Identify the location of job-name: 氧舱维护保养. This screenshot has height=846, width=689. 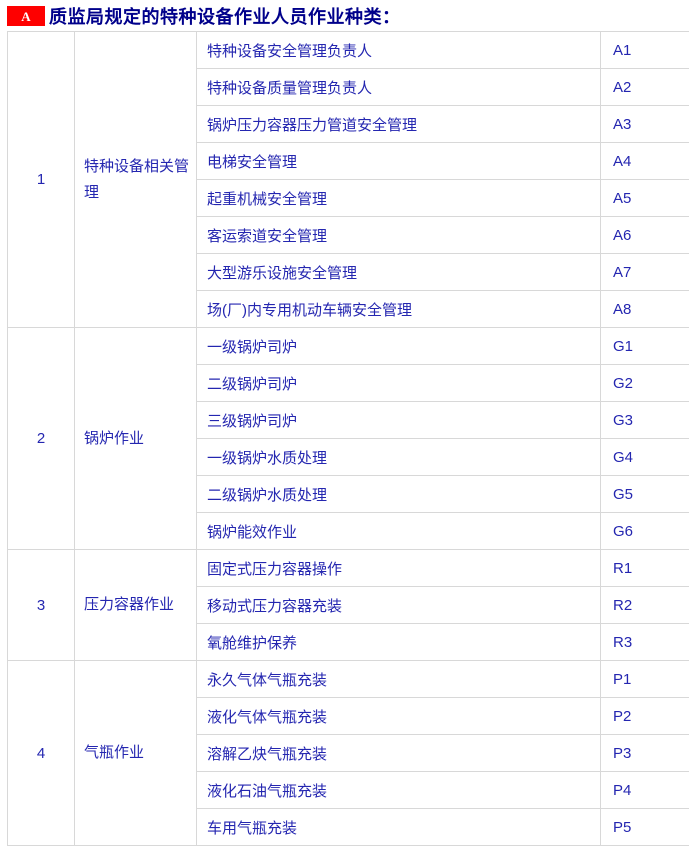
(399, 642).